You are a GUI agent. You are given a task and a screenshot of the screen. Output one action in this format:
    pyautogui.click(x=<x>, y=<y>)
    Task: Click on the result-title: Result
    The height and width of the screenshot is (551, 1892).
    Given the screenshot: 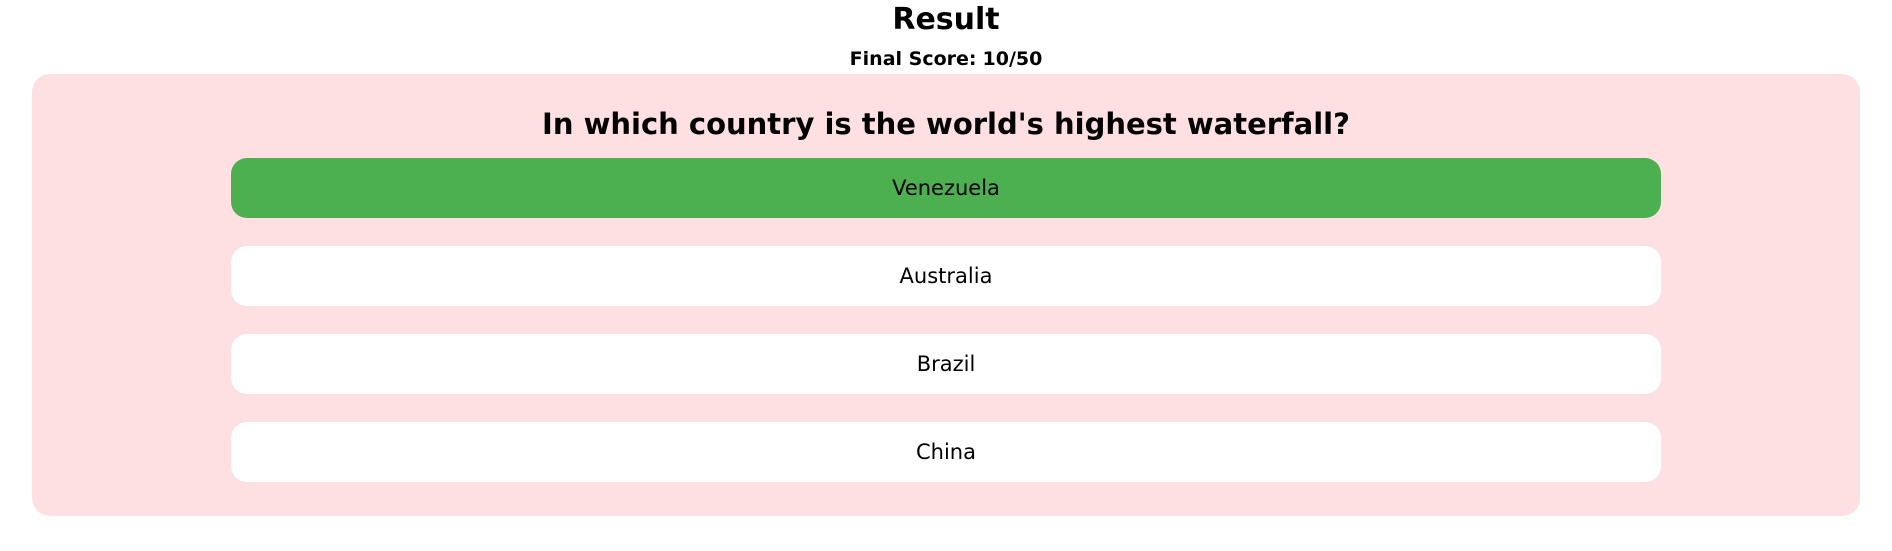 What is the action you would take?
    pyautogui.click(x=946, y=19)
    